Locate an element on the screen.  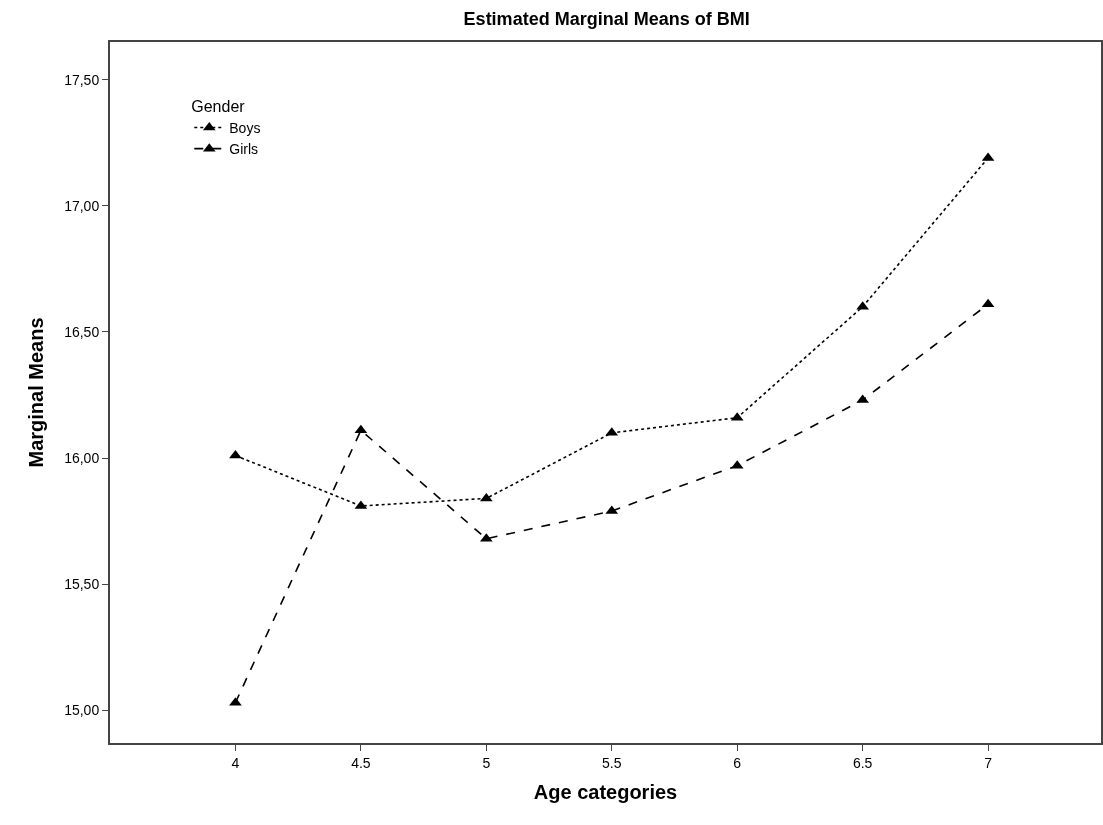
y-tick-label: 16,00 is located at coordinates (82, 457).